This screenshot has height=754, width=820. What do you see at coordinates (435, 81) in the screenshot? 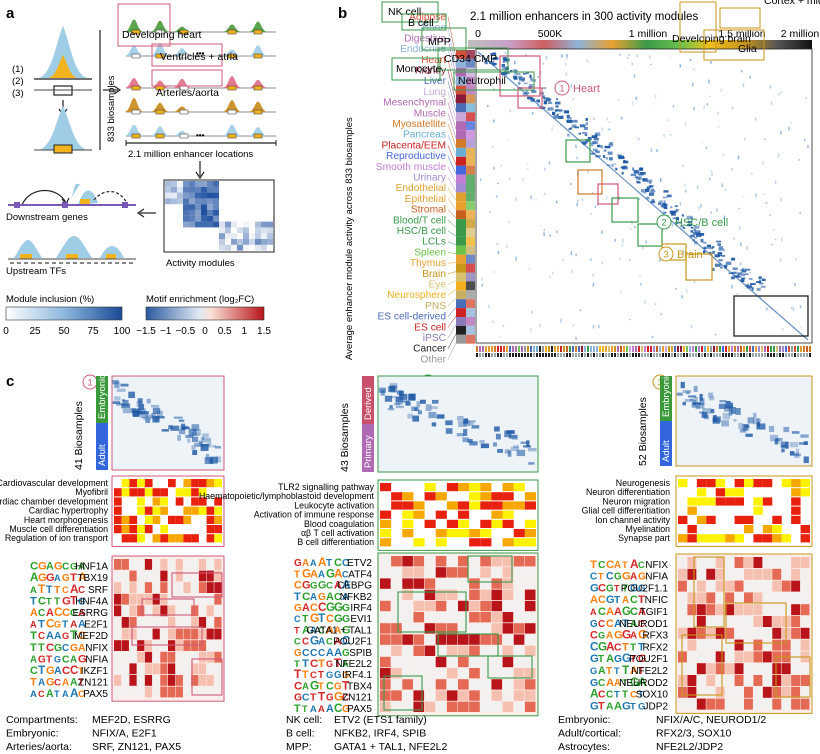
I see `tissue-label: Liver` at bounding box center [435, 81].